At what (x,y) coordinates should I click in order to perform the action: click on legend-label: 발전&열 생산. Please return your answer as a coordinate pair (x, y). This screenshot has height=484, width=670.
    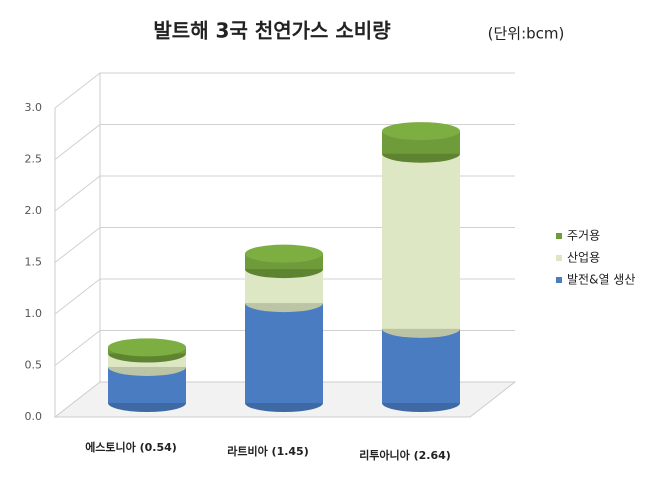
    Looking at the image, I should click on (601, 280).